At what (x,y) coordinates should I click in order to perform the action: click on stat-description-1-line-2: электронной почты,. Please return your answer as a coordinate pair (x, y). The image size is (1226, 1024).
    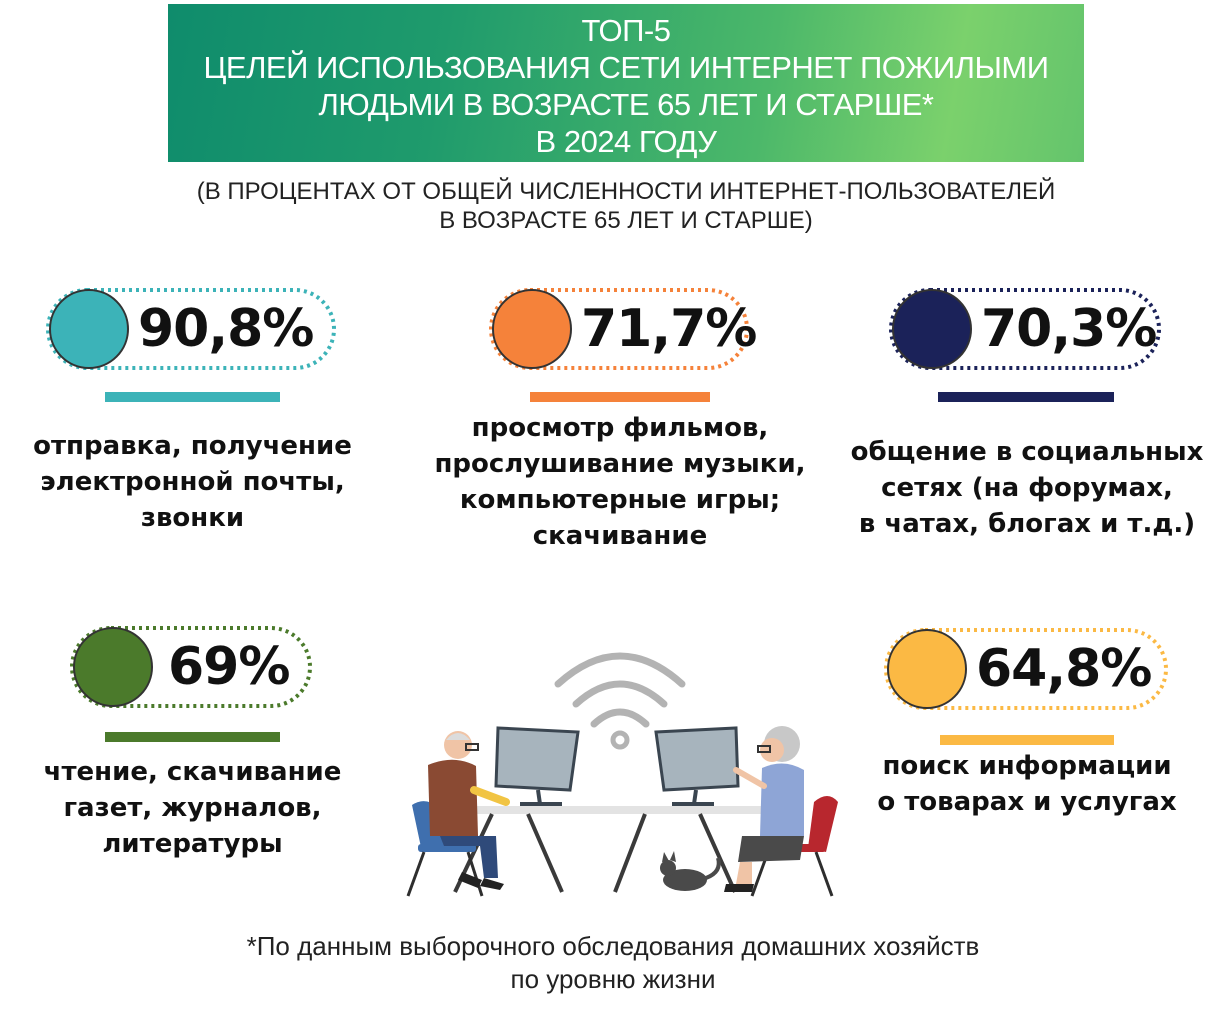
    Looking at the image, I should click on (192, 482).